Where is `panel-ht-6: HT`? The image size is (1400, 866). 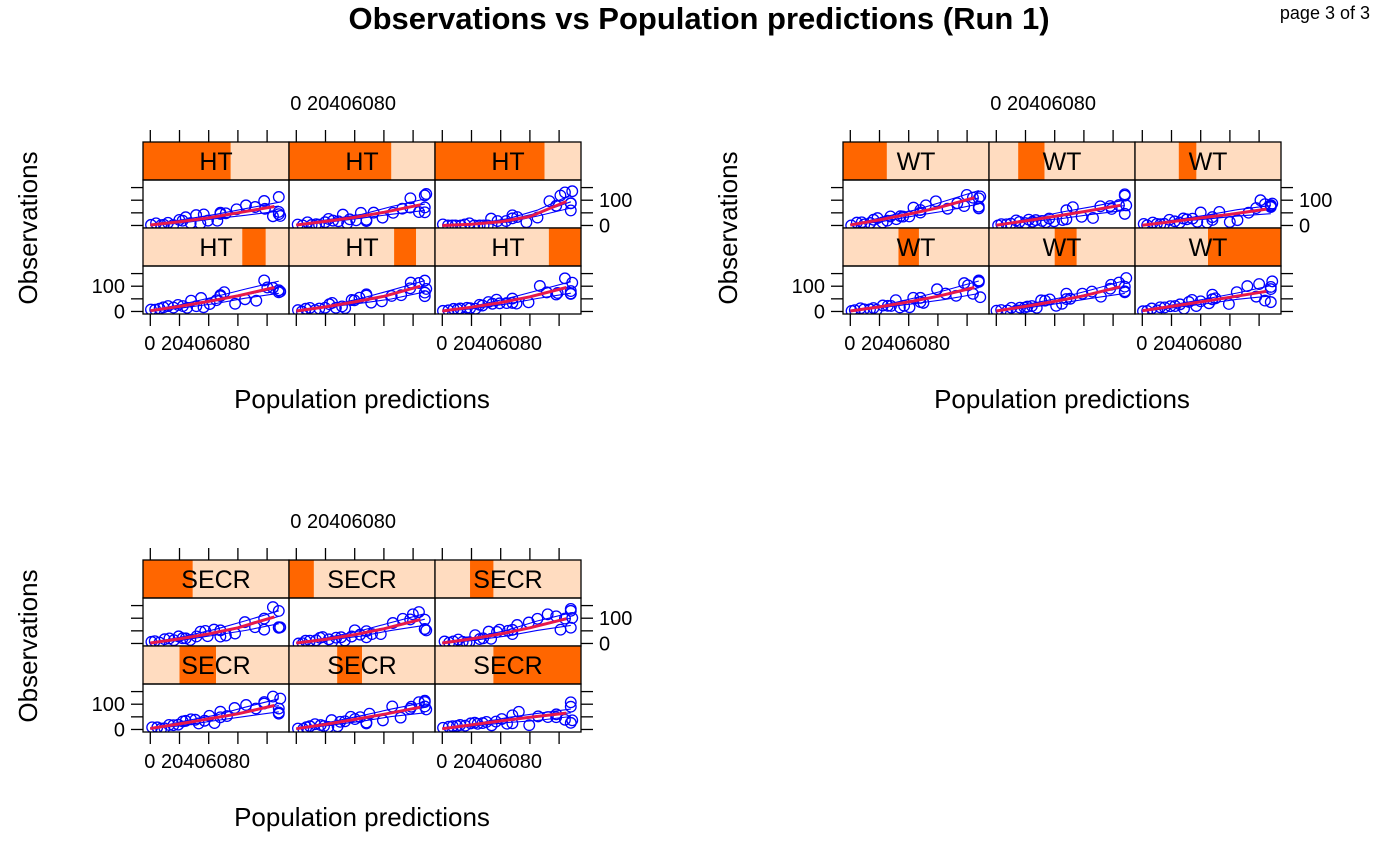
panel-ht-6: HT is located at coordinates (508, 271).